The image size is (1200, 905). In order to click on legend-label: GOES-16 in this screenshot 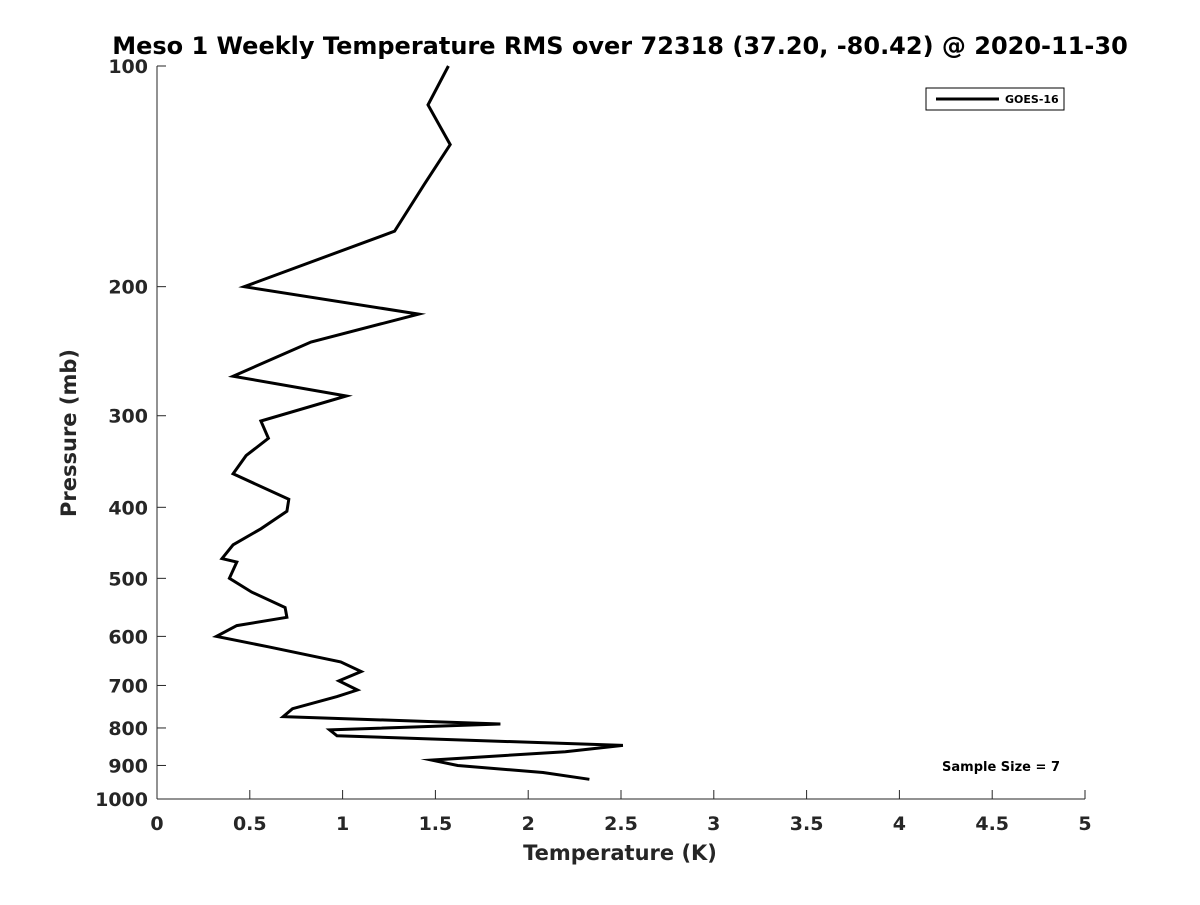, I will do `click(1032, 99)`.